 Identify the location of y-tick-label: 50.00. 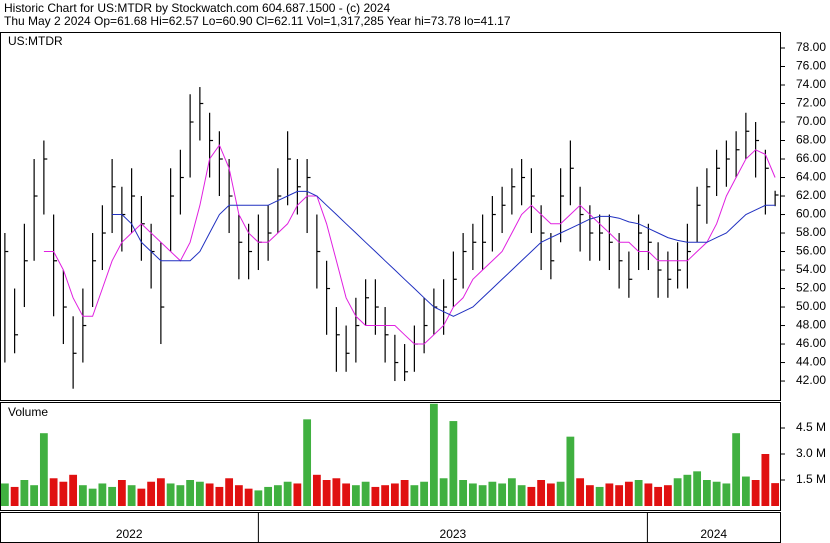
(811, 306).